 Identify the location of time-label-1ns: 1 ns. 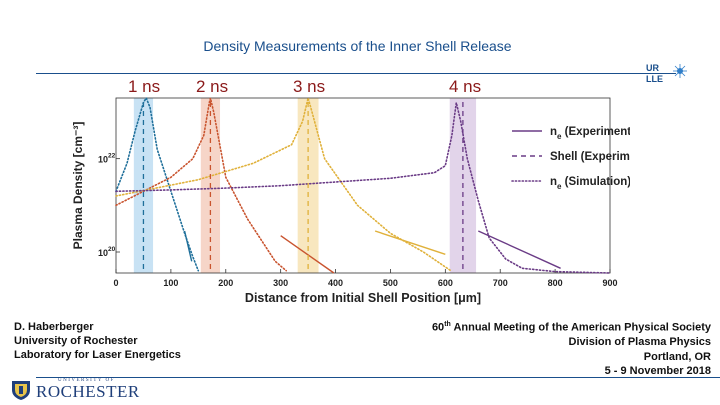
(144, 86).